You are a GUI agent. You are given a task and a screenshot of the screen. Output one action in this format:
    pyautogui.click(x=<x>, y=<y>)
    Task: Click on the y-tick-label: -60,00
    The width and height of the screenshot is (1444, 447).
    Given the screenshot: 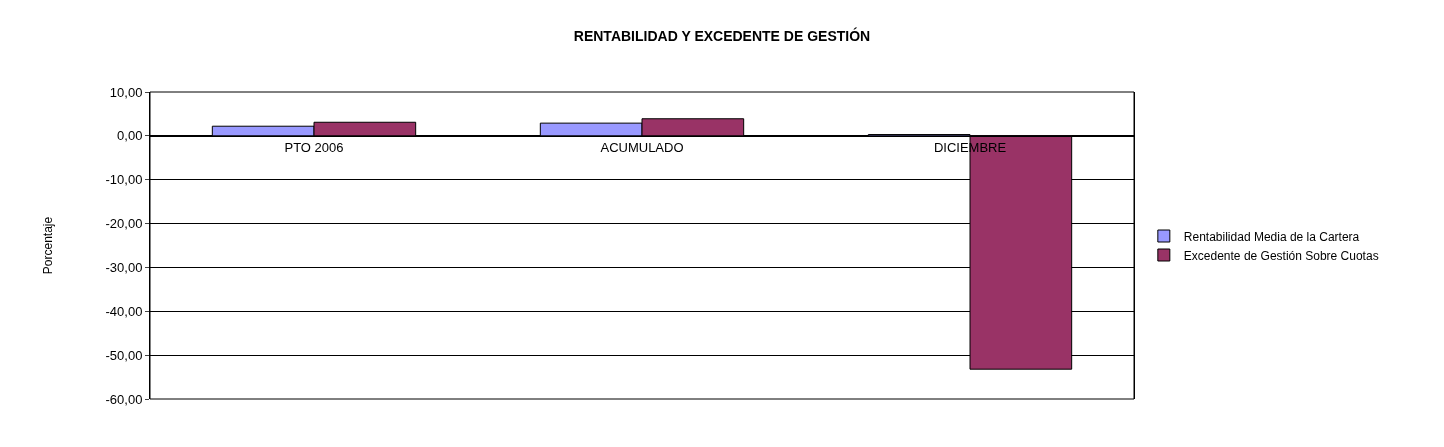 What is the action you would take?
    pyautogui.click(x=124, y=399)
    